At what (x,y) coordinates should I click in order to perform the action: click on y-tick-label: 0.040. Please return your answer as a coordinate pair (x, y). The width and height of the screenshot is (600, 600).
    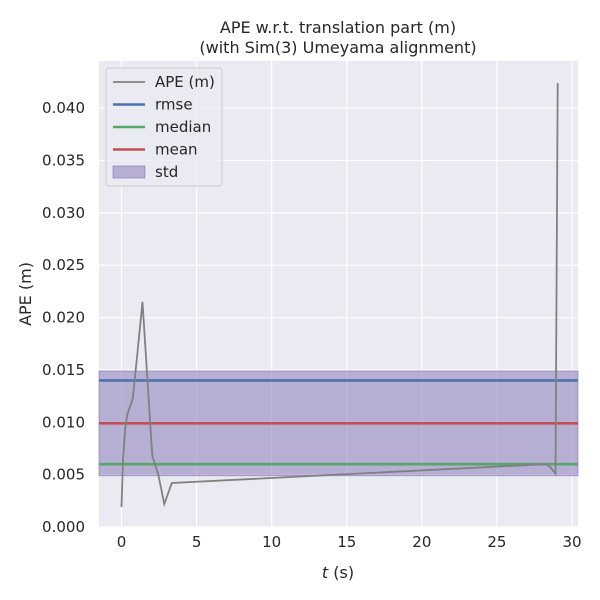
    Looking at the image, I should click on (63, 108).